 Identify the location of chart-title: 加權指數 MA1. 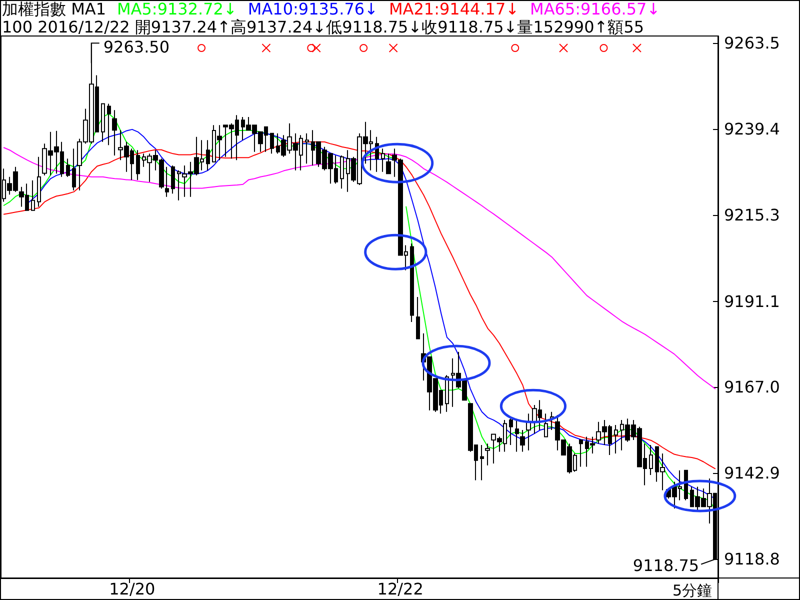
(54, 9).